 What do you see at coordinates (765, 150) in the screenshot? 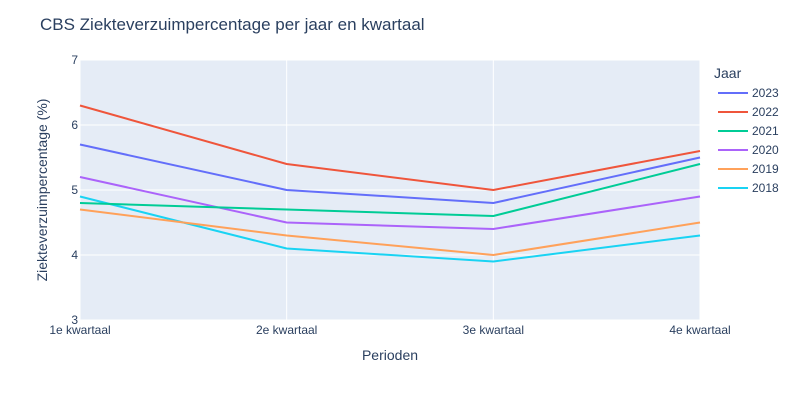
I see `legend-item-2020: 2020` at bounding box center [765, 150].